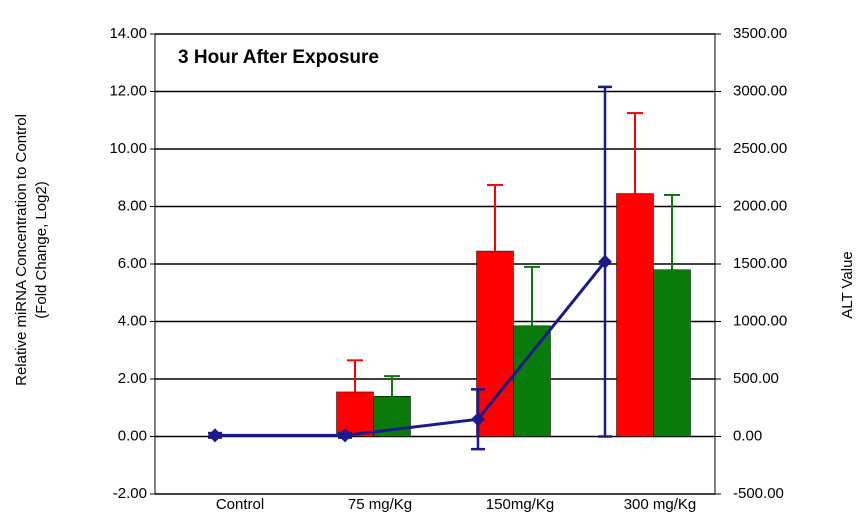 The height and width of the screenshot is (518, 865). What do you see at coordinates (760, 263) in the screenshot?
I see `y2-tick-label: 1500.00` at bounding box center [760, 263].